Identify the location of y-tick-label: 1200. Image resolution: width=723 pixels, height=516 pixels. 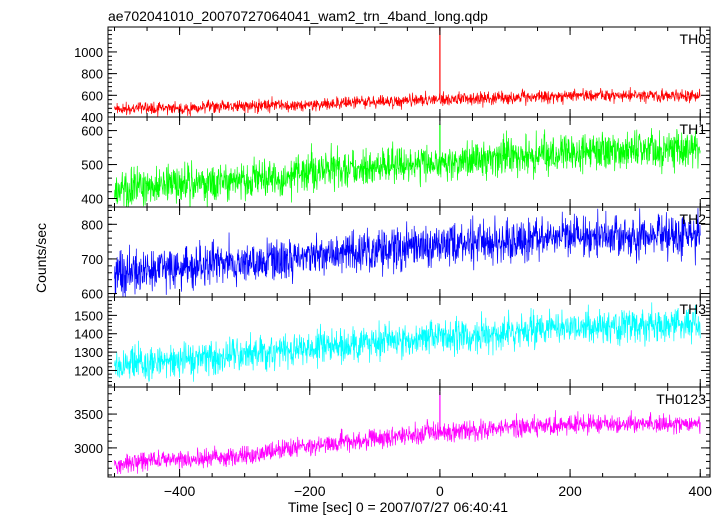
(88, 370).